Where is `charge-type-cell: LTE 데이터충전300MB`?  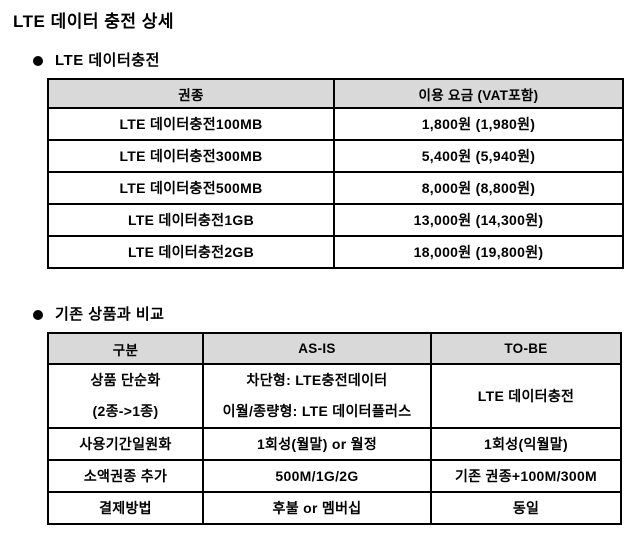 charge-type-cell: LTE 데이터충전300MB is located at coordinates (191, 156).